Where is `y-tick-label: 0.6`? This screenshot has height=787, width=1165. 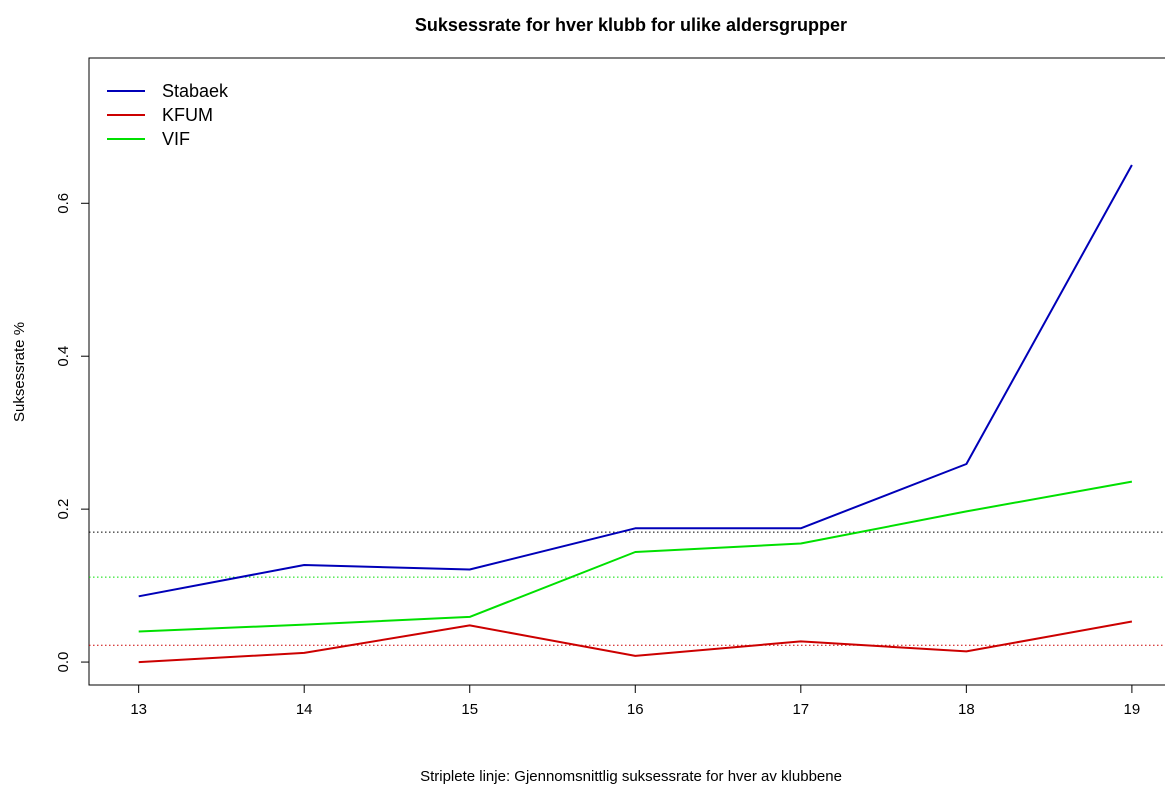 y-tick-label: 0.6 is located at coordinates (63, 203).